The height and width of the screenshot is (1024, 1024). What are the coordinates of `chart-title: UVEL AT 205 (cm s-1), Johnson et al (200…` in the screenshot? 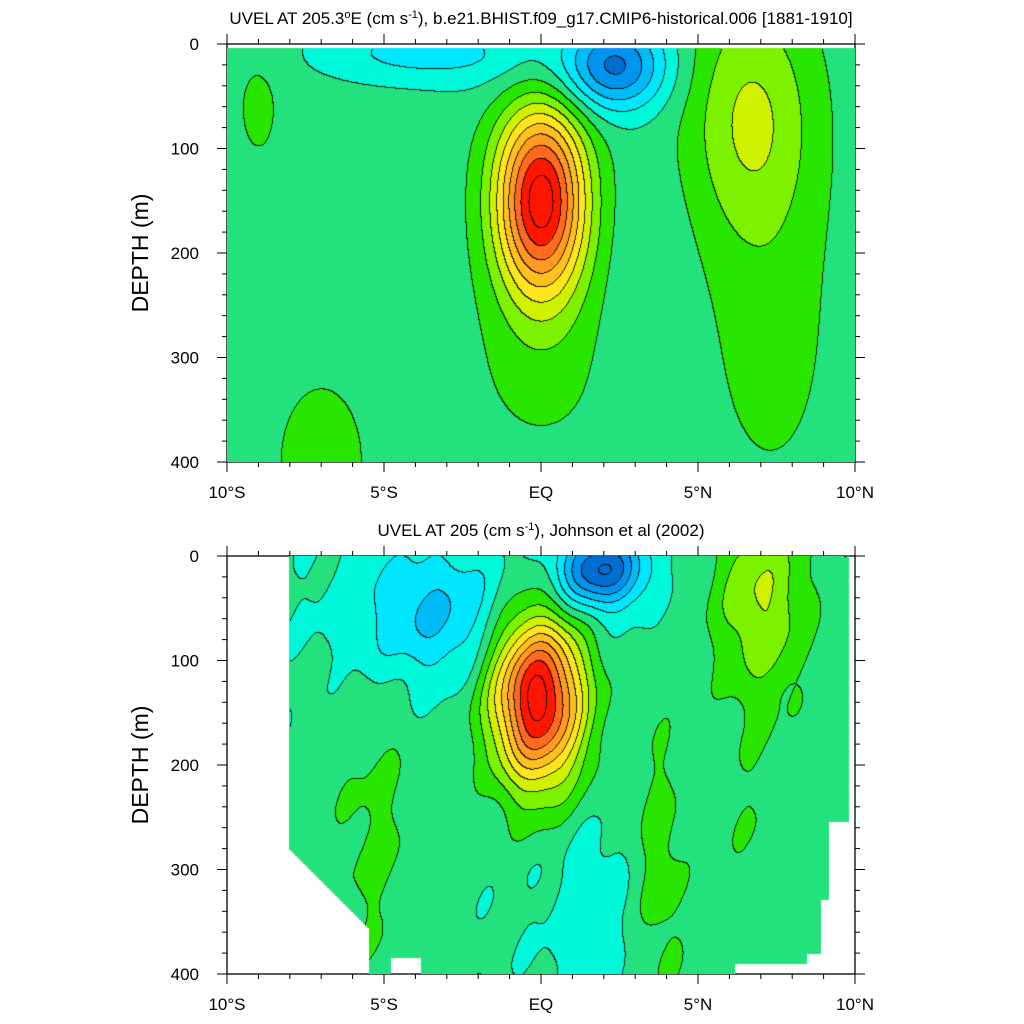 It's located at (541, 530).